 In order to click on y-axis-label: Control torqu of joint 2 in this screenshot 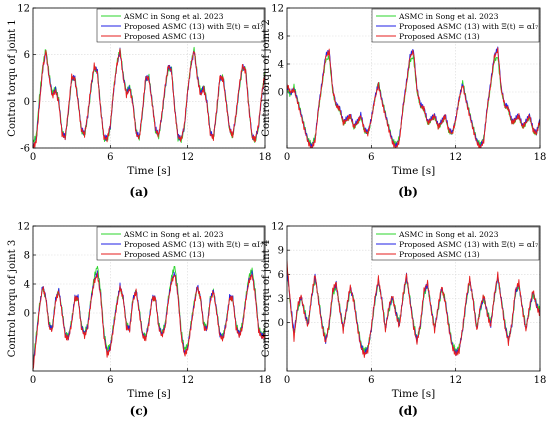, I will do `click(266, 77)`.